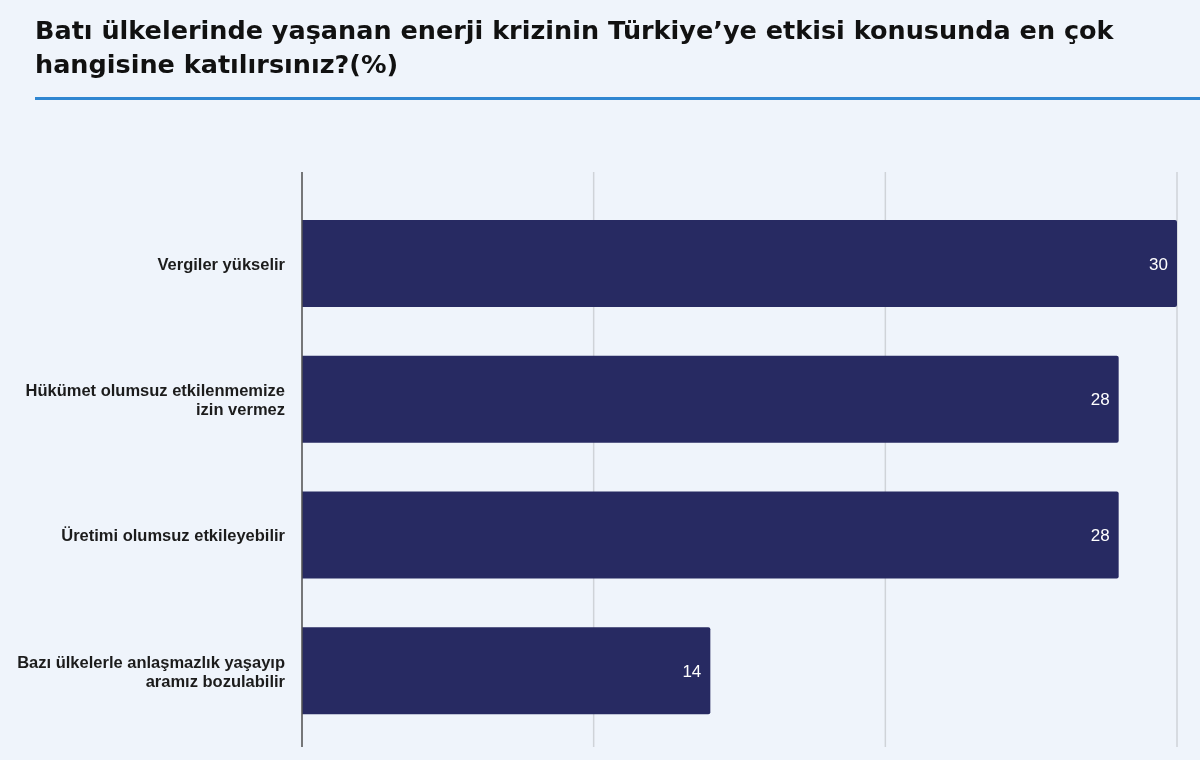 The image size is (1200, 760). I want to click on y-tick-label: Vergiler yükselir, so click(221, 263).